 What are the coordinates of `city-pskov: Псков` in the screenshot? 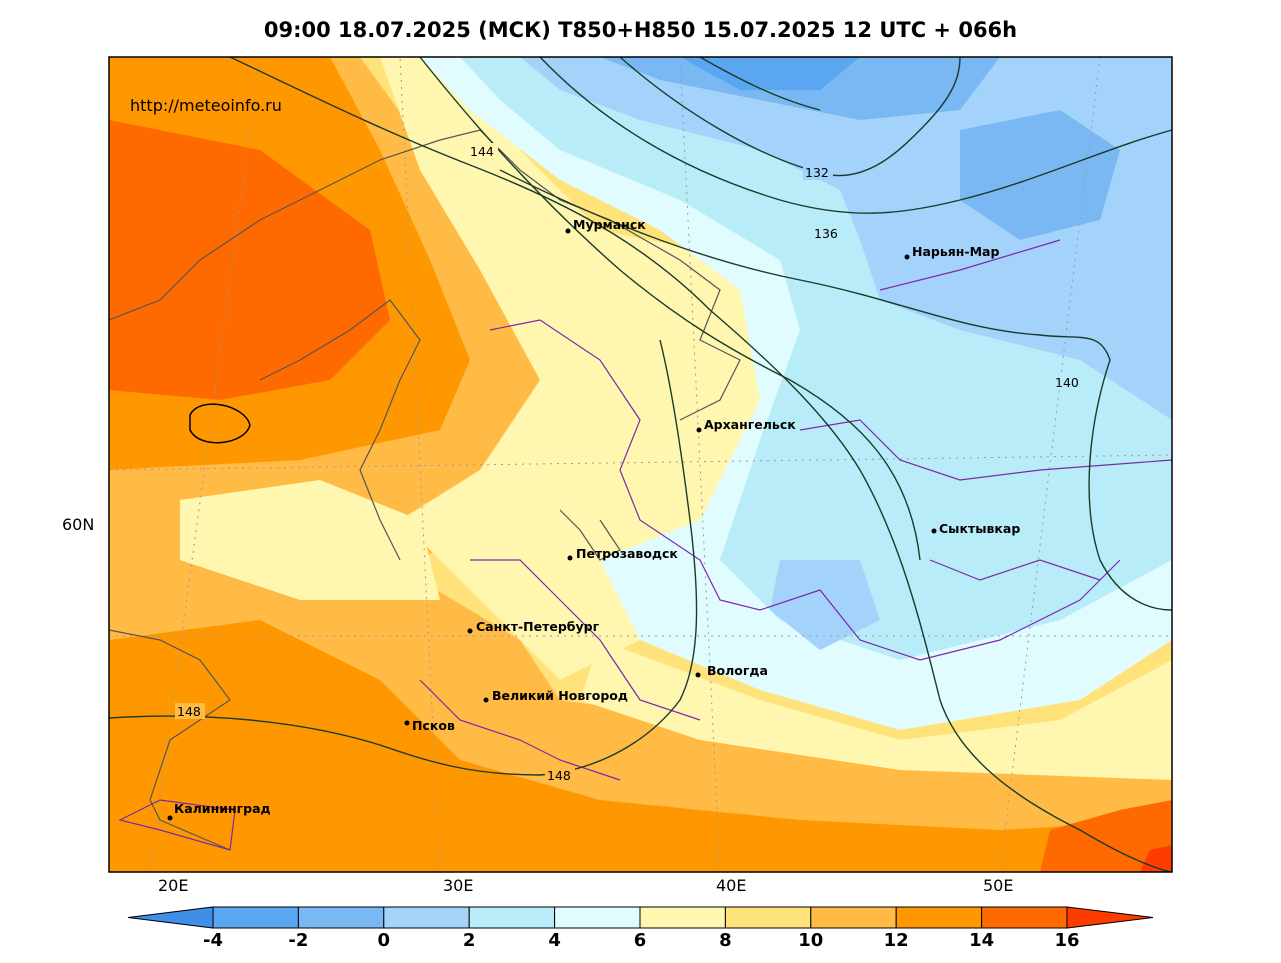 It's located at (429, 725).